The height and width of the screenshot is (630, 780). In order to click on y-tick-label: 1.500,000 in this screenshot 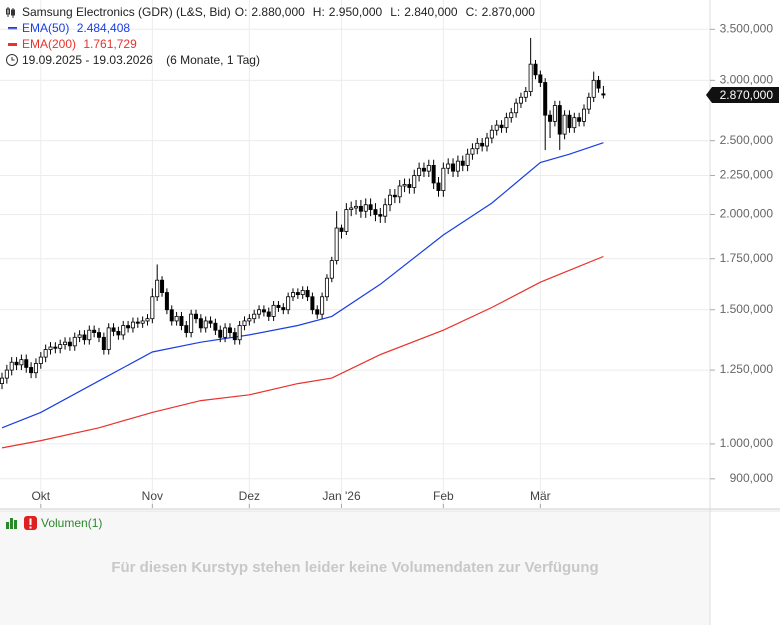, I will do `click(747, 309)`.